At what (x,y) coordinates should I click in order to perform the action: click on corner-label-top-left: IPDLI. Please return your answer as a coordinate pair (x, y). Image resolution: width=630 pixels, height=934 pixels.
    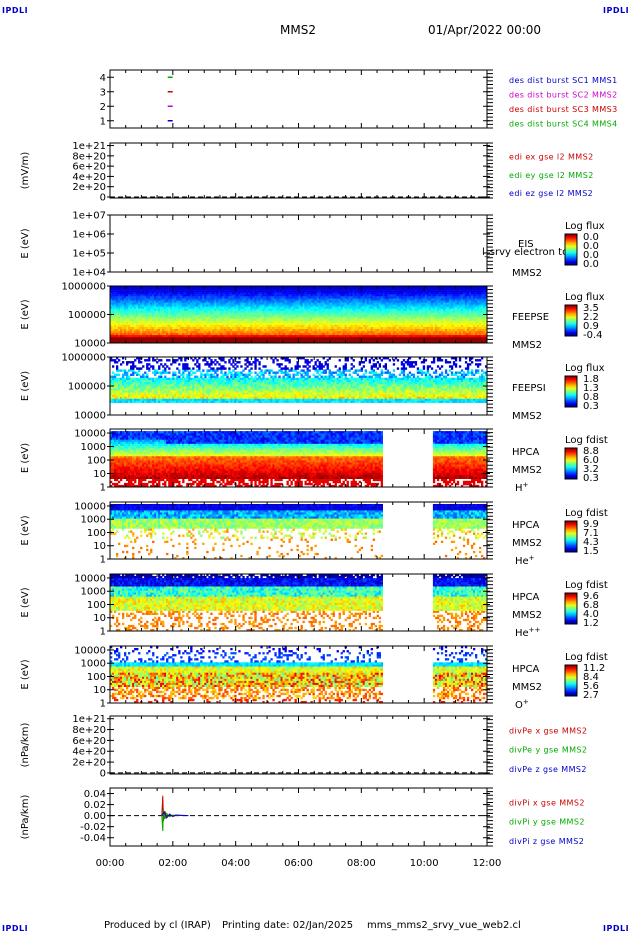
    Looking at the image, I should click on (15, 10).